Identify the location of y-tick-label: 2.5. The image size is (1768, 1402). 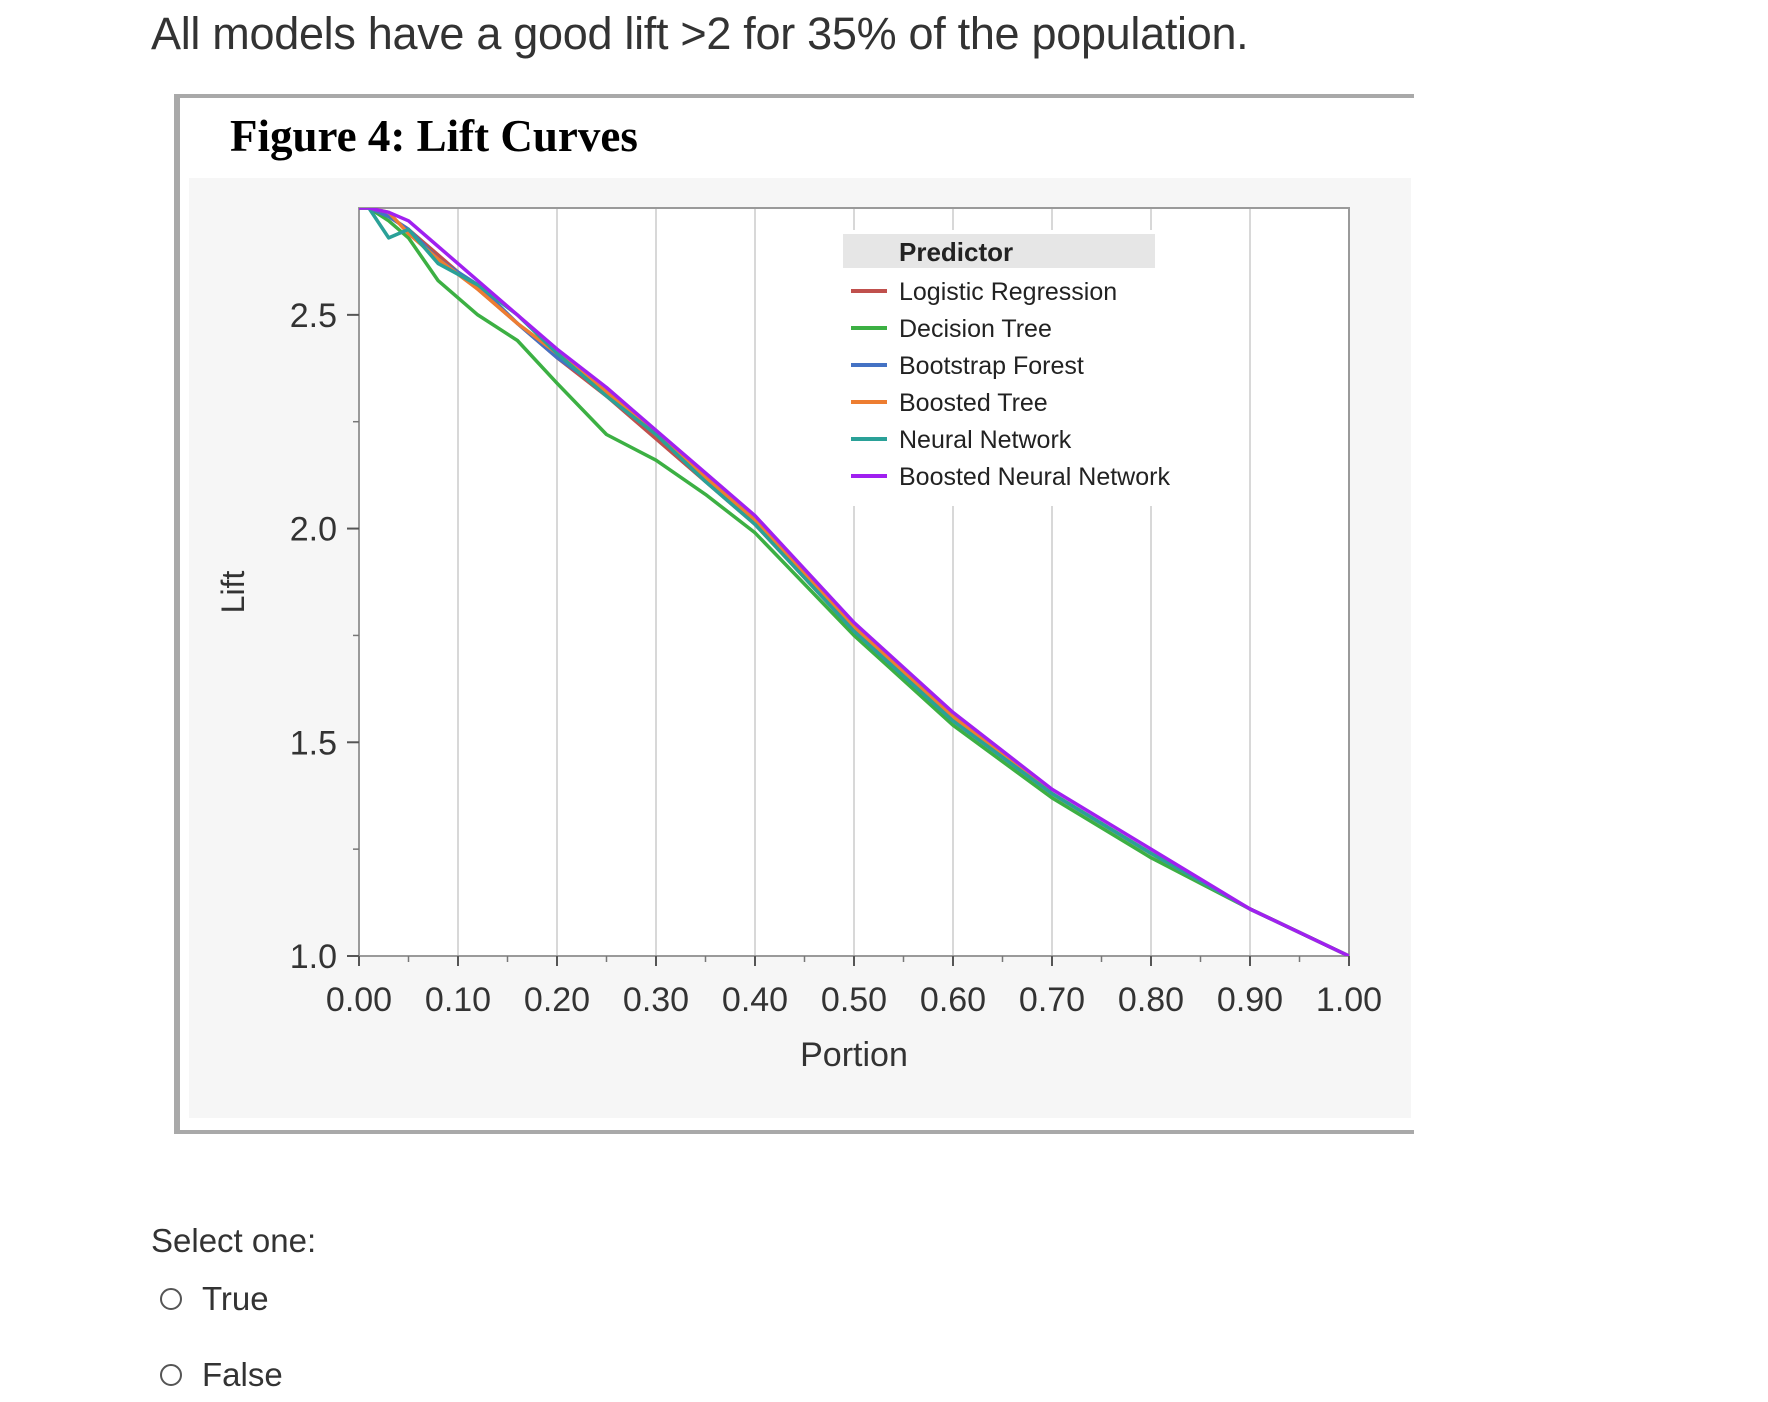
(313, 316).